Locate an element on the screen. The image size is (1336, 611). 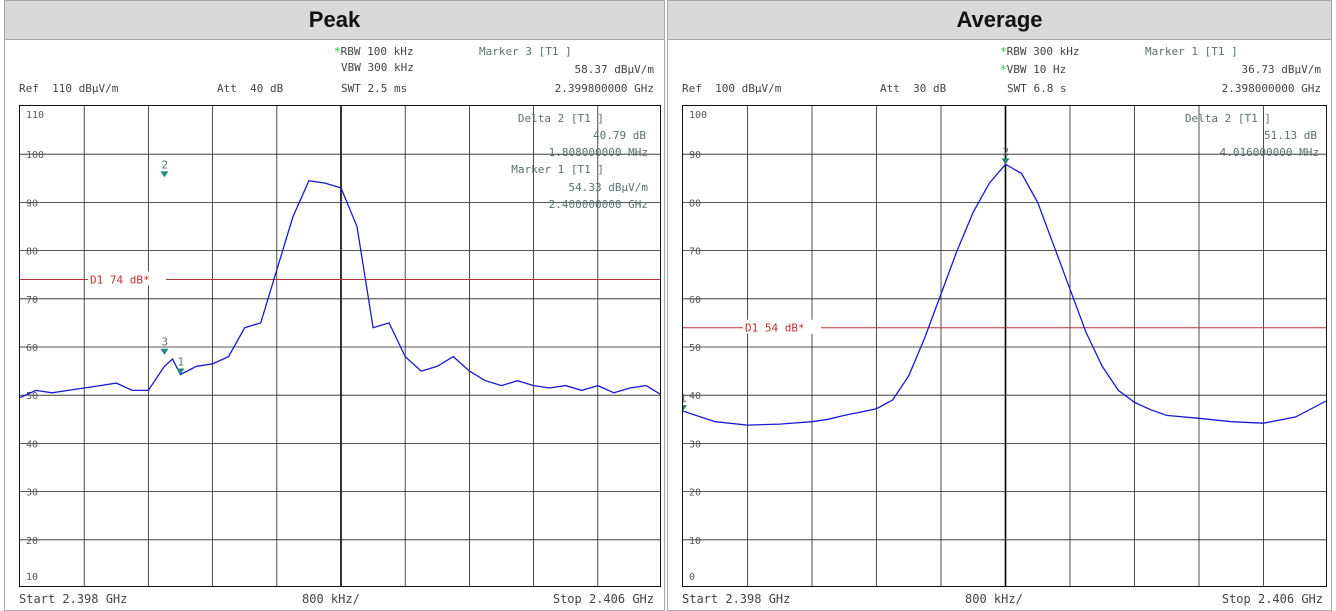
delta-freq: 4.016000000 MHz is located at coordinates (1269, 152).